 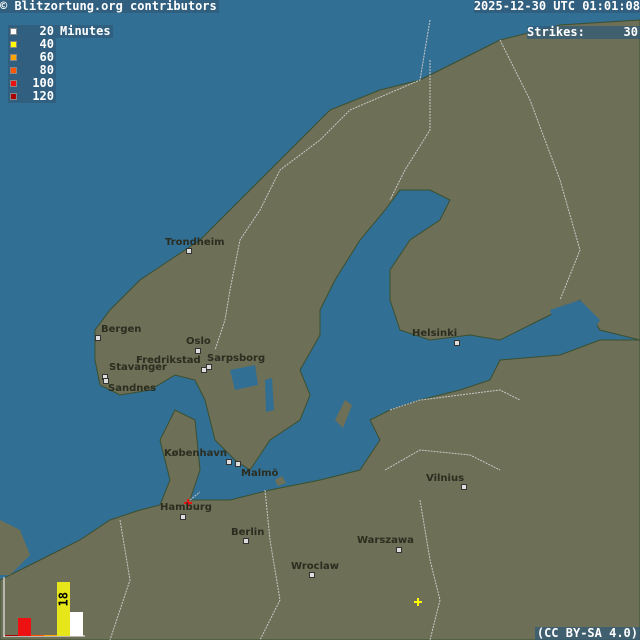 I want to click on datetime: 2025-12-30 UTC 01:01:08, so click(x=556, y=6).